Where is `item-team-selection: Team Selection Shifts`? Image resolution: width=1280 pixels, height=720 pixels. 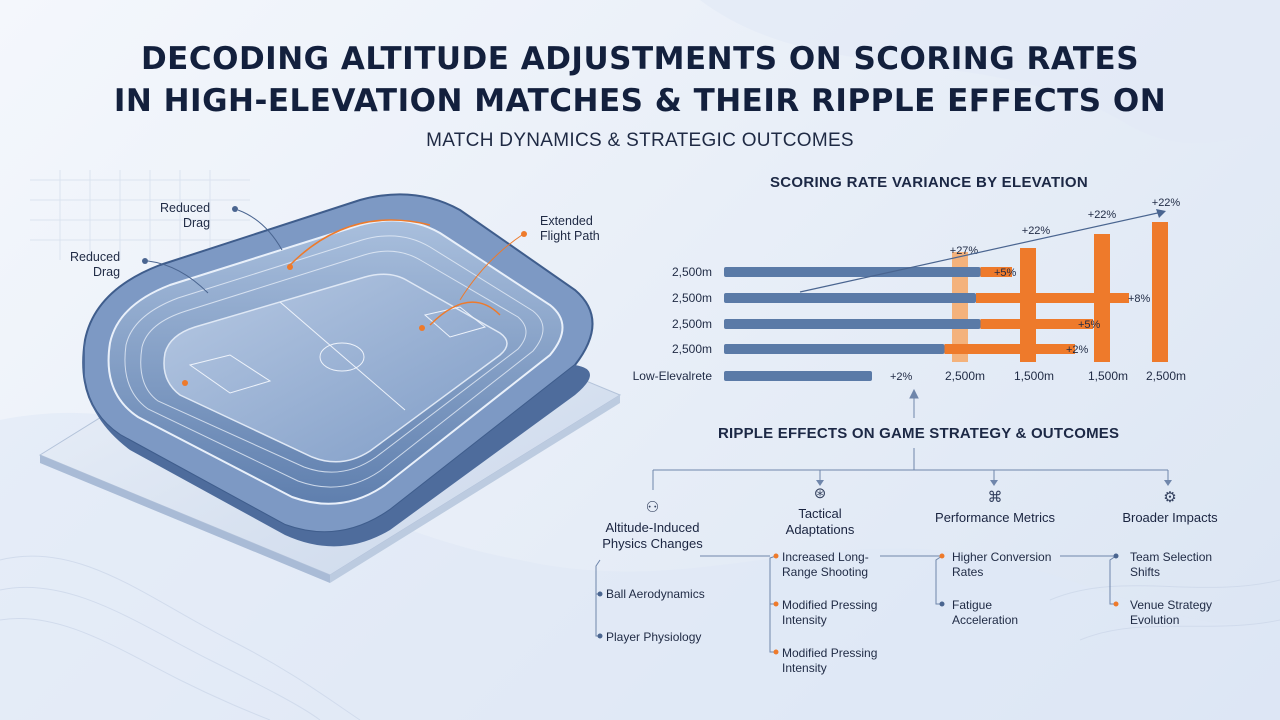
item-team-selection: Team Selection Shifts is located at coordinates (1171, 564).